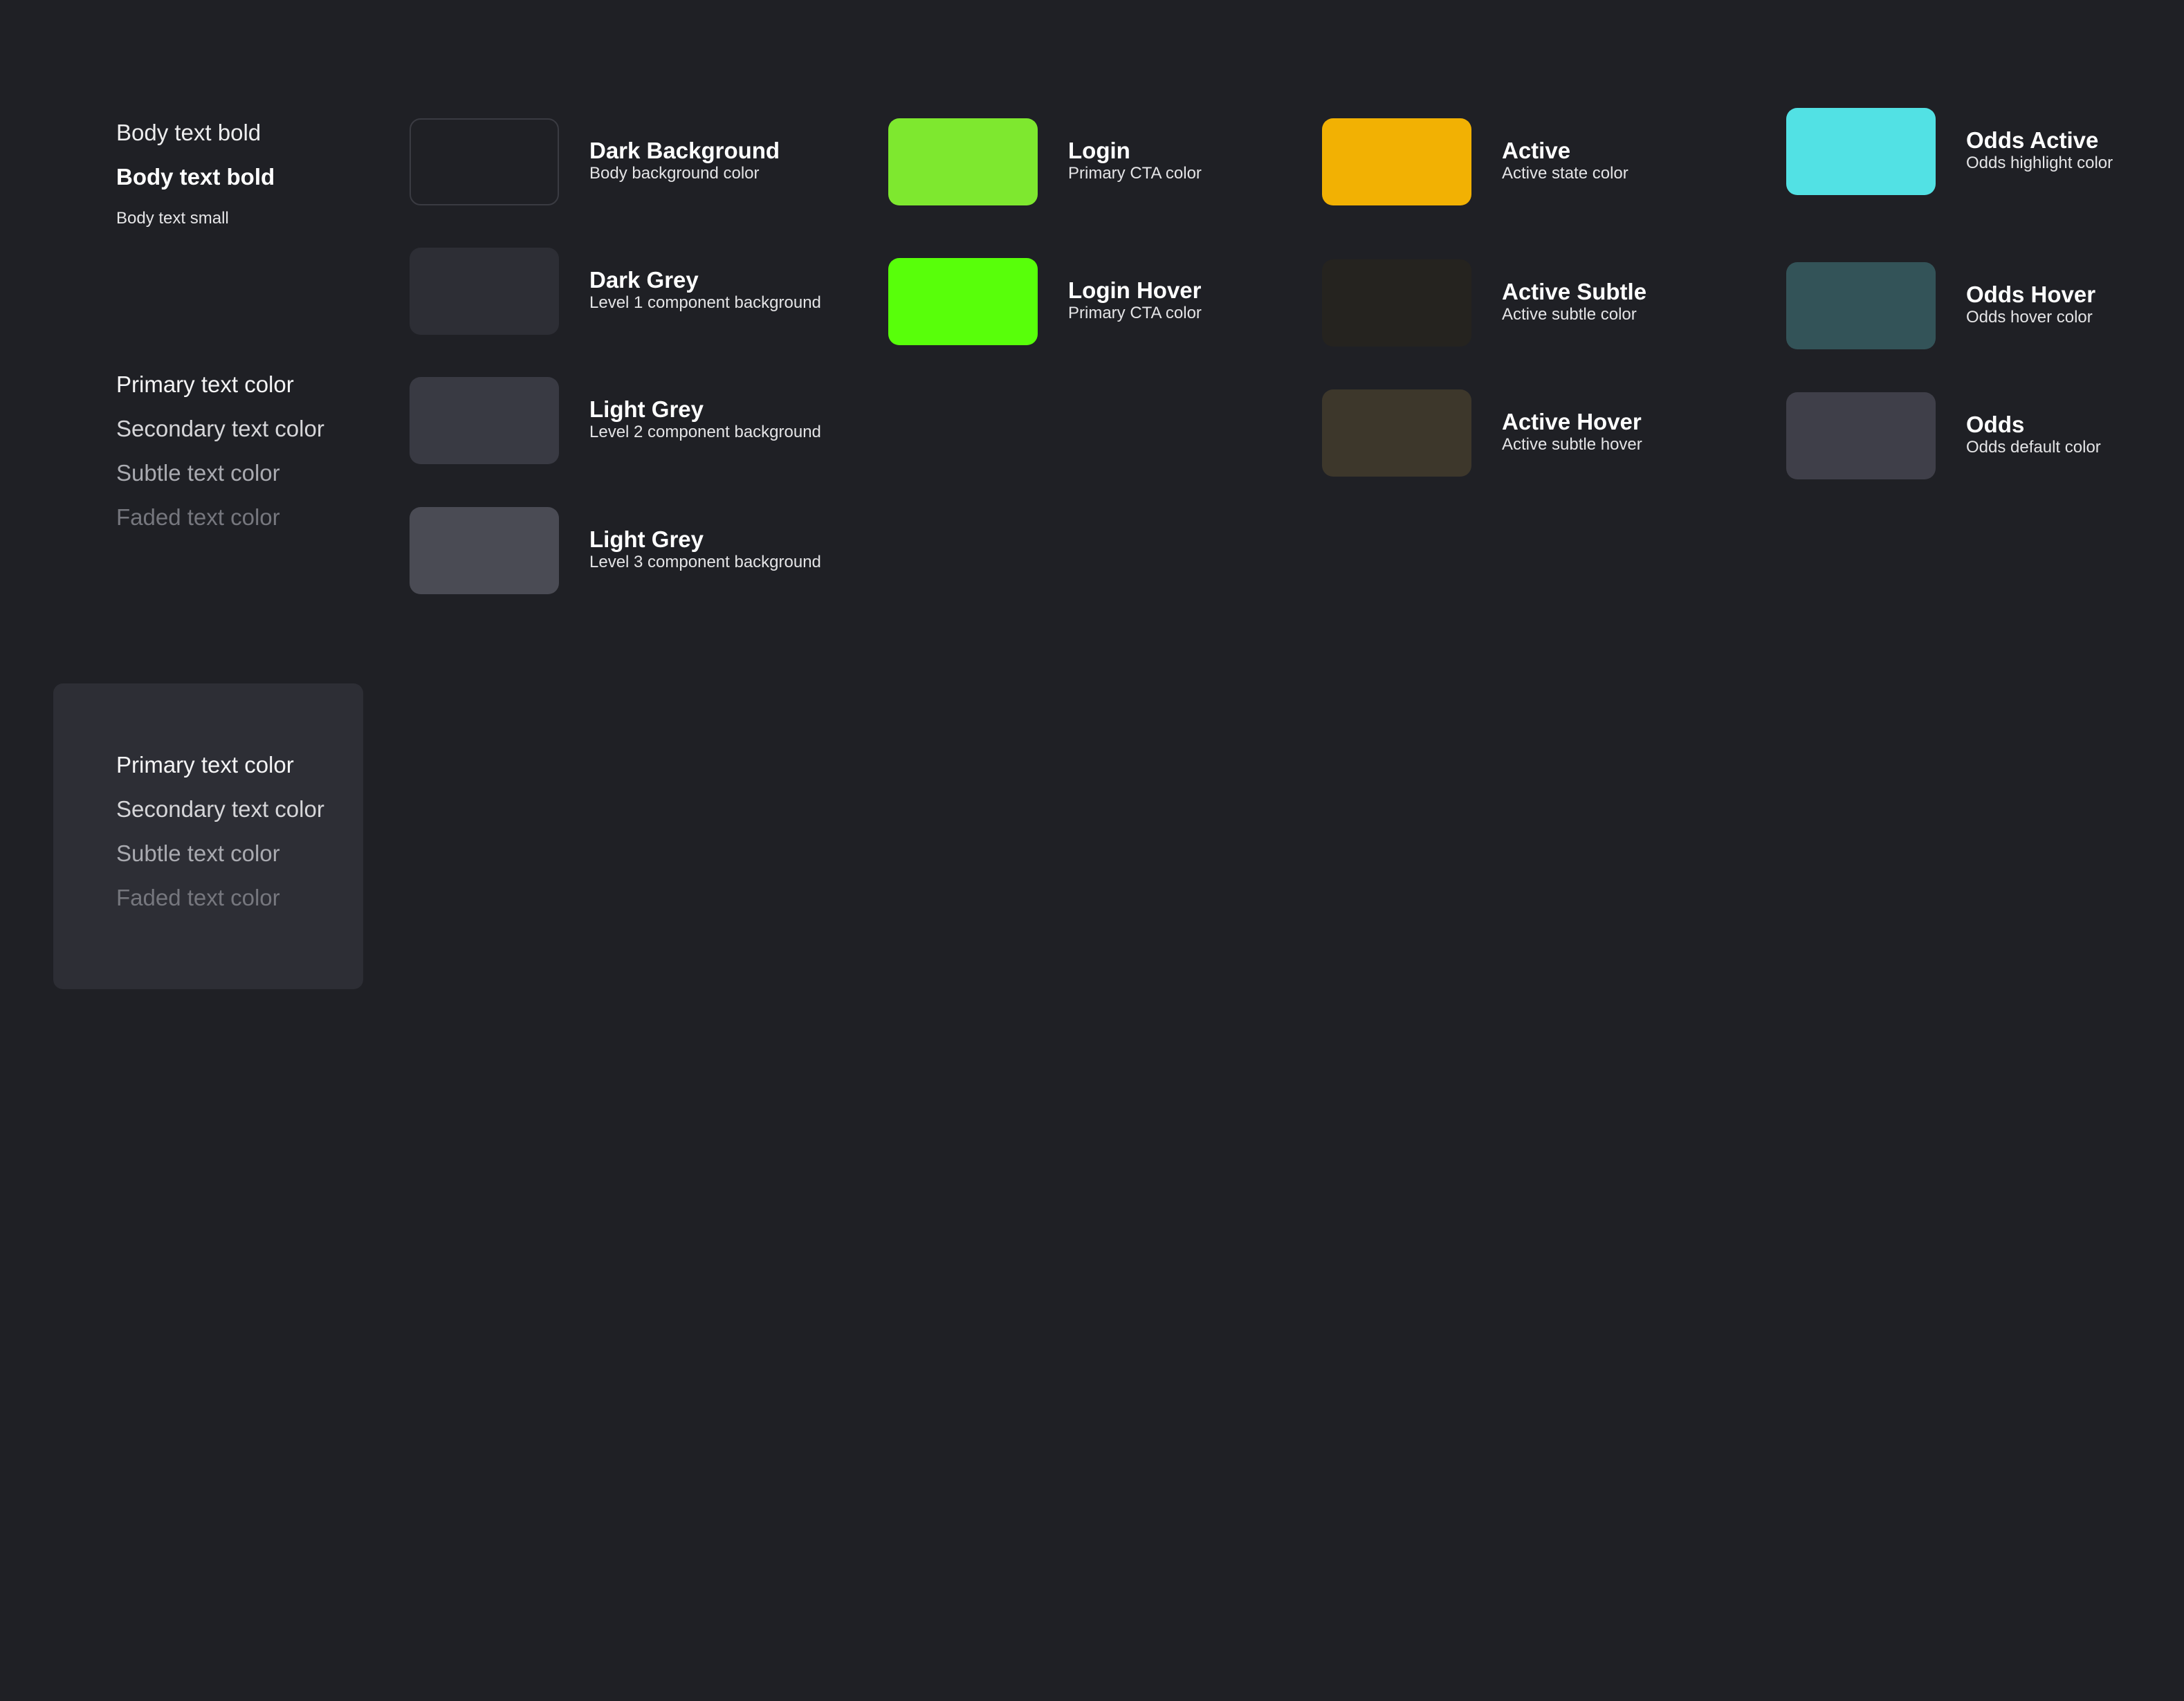 Image resolution: width=2184 pixels, height=1701 pixels. I want to click on swatch-active-hover-label: Active Hover Active subtle hover, so click(1572, 432).